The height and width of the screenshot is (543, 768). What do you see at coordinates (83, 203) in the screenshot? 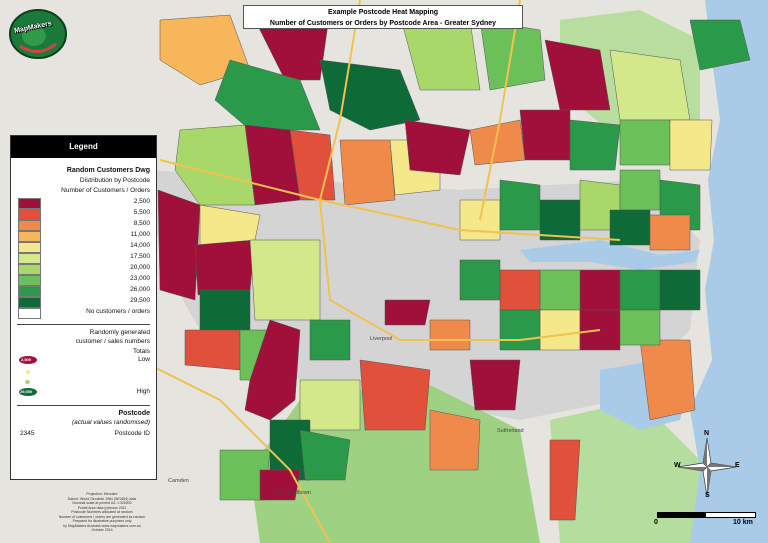
I see `legend-class-row: 2,500` at bounding box center [83, 203].